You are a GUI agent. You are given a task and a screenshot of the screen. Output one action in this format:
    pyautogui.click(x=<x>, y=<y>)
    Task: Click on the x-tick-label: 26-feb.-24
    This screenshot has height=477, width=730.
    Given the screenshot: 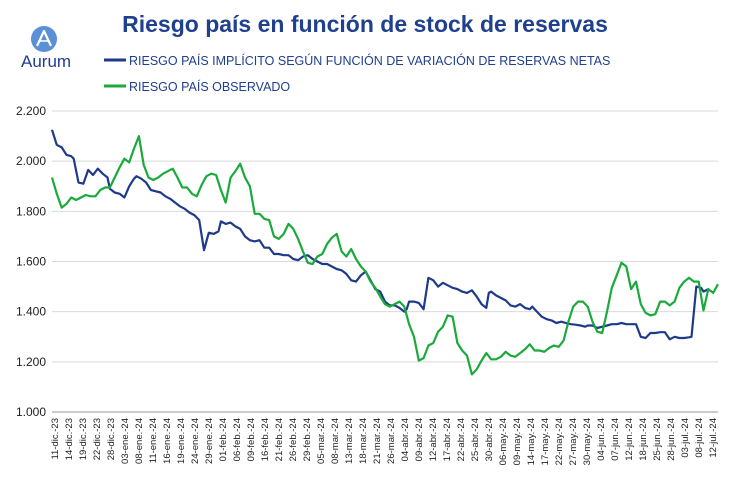 What is the action you would take?
    pyautogui.click(x=293, y=439)
    